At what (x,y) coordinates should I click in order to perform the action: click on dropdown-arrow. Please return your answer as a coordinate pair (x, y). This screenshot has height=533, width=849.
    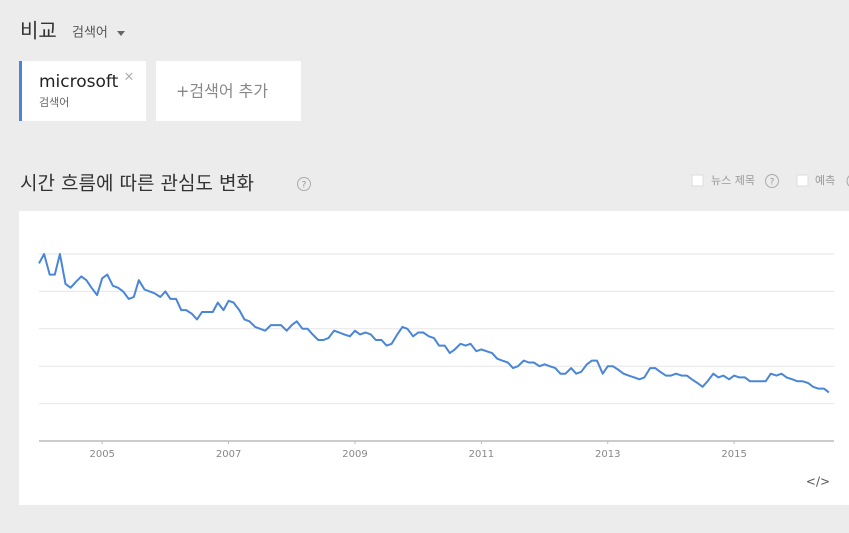
    Looking at the image, I should click on (121, 33).